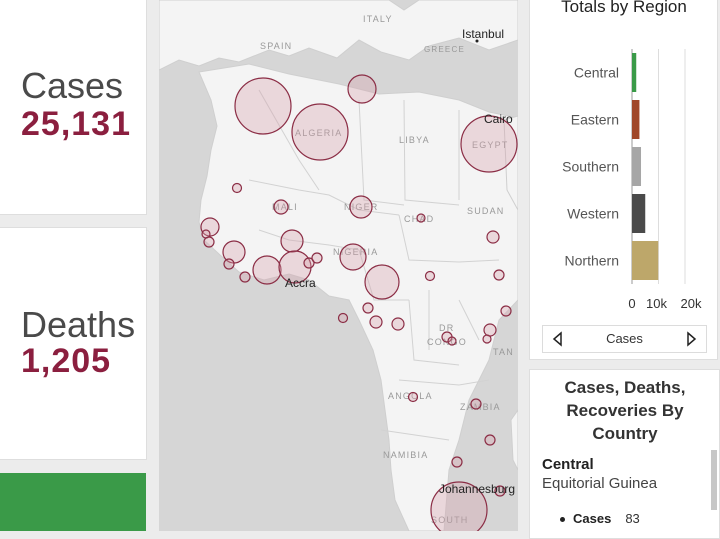  What do you see at coordinates (592, 518) in the screenshot?
I see `metric-label: Cases` at bounding box center [592, 518].